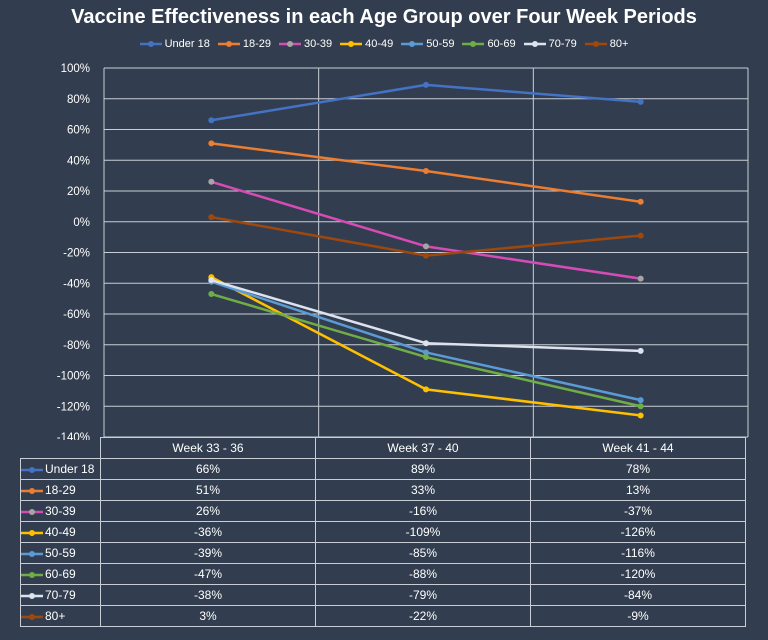 The height and width of the screenshot is (640, 768). What do you see at coordinates (595, 44) in the screenshot?
I see `legend-swatch-80-` at bounding box center [595, 44].